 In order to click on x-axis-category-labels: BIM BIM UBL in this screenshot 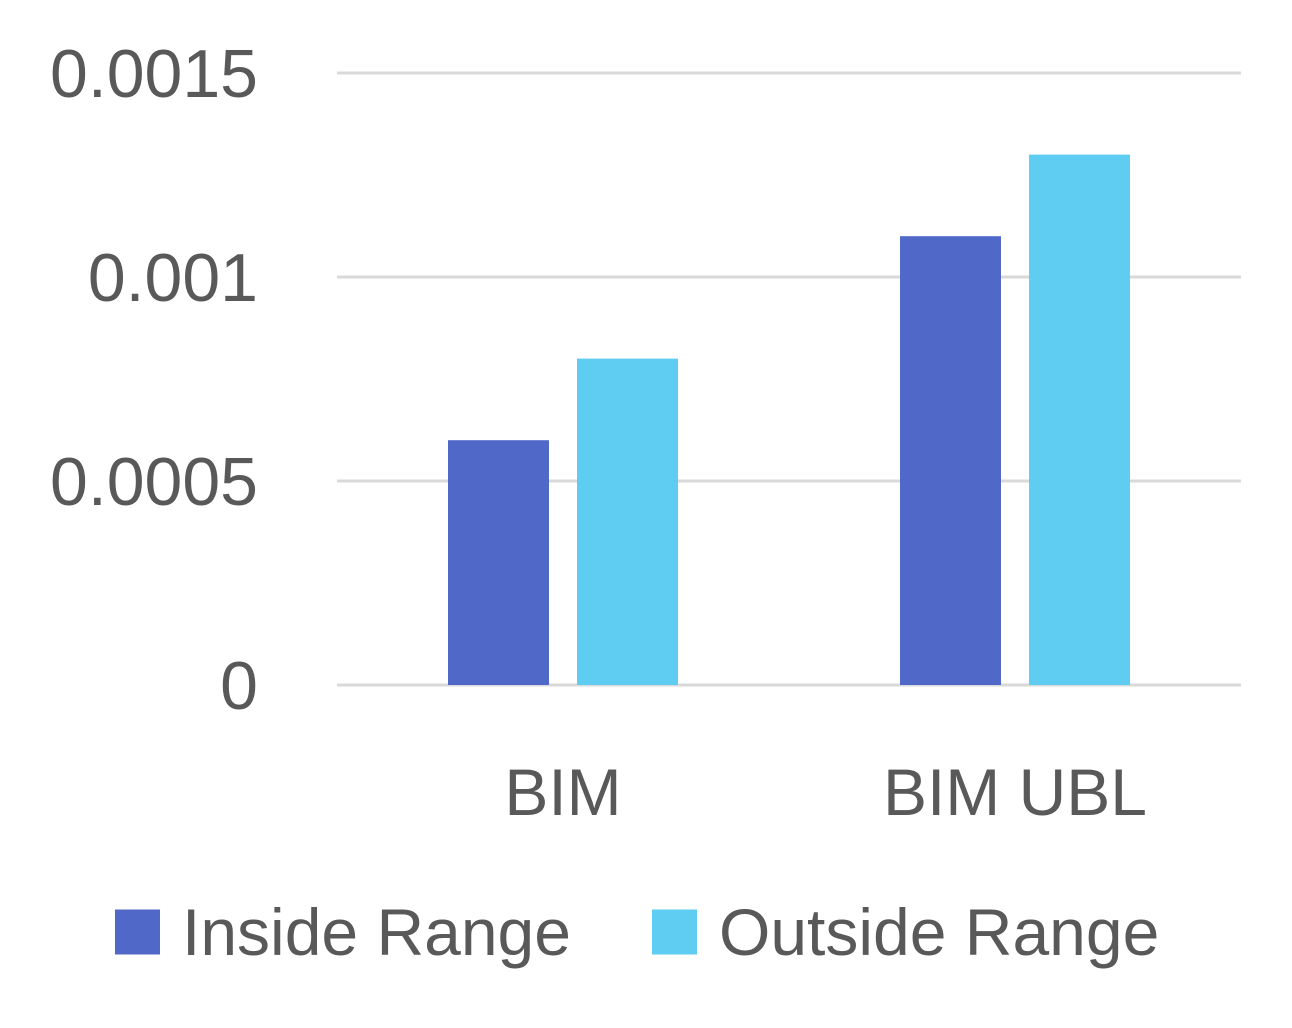, I will do `click(825, 792)`.